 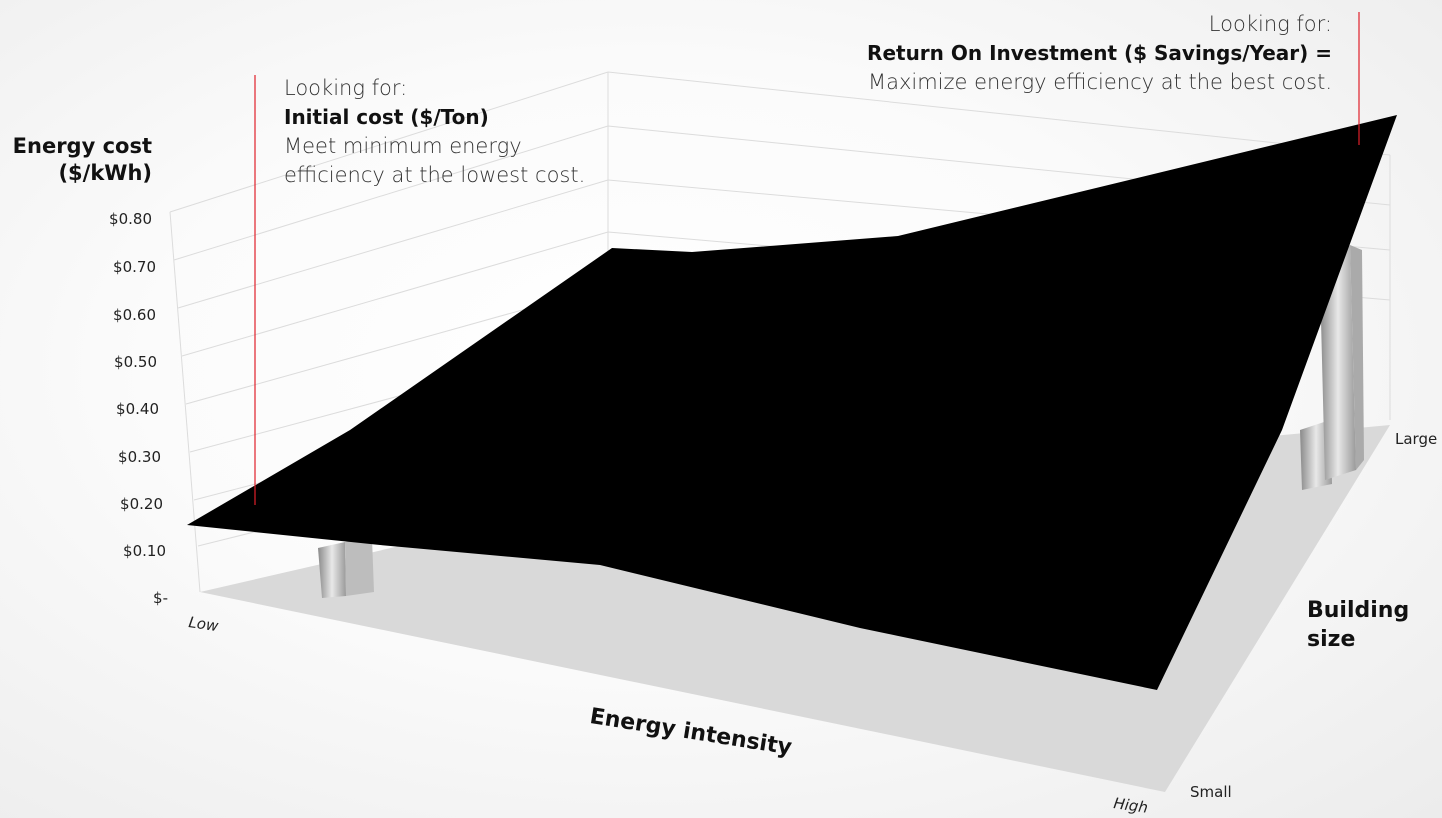 I want to click on z-axis-title-line2: size, so click(x=1331, y=639).